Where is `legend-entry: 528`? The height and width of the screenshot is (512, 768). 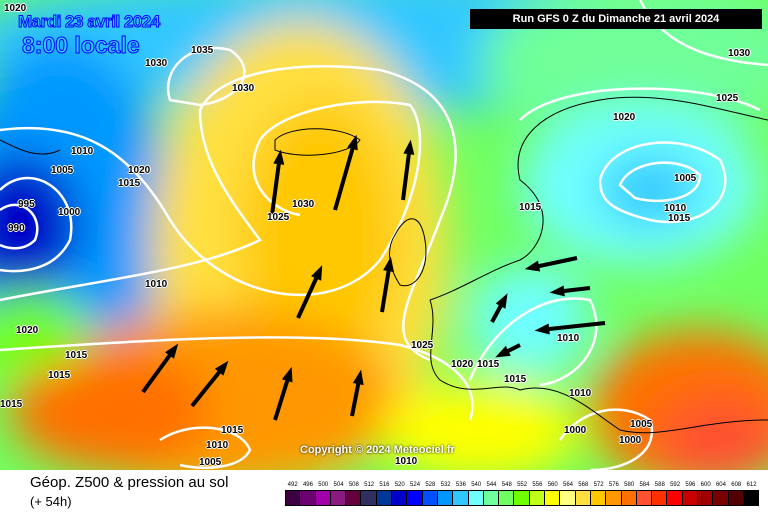
legend-entry: 528 is located at coordinates (430, 493).